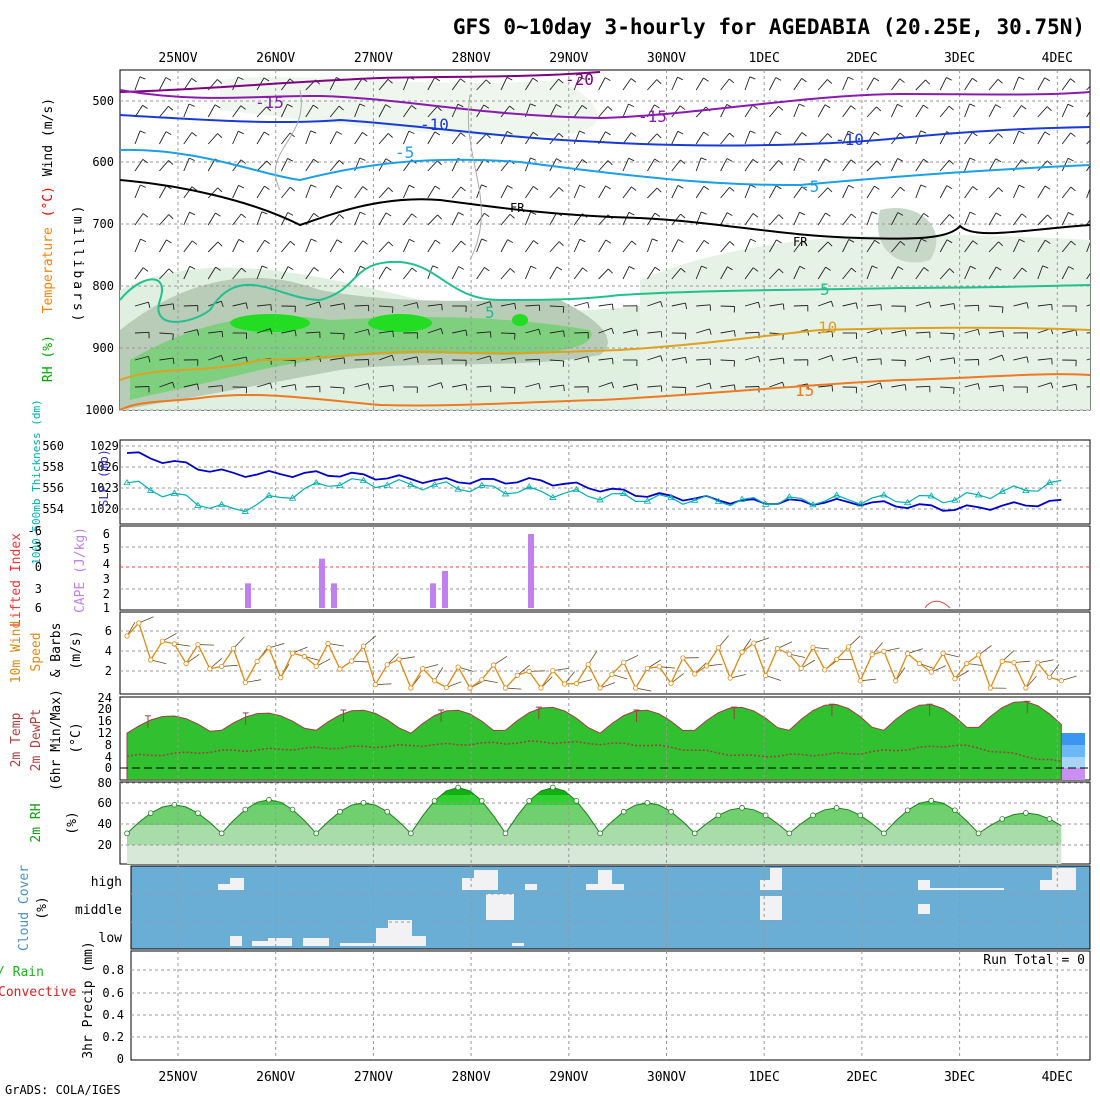 The image size is (1100, 1100). Describe the element at coordinates (36, 482) in the screenshot. I see `thickness-axis-label: 1000-500mb Thickness (dm)` at that location.